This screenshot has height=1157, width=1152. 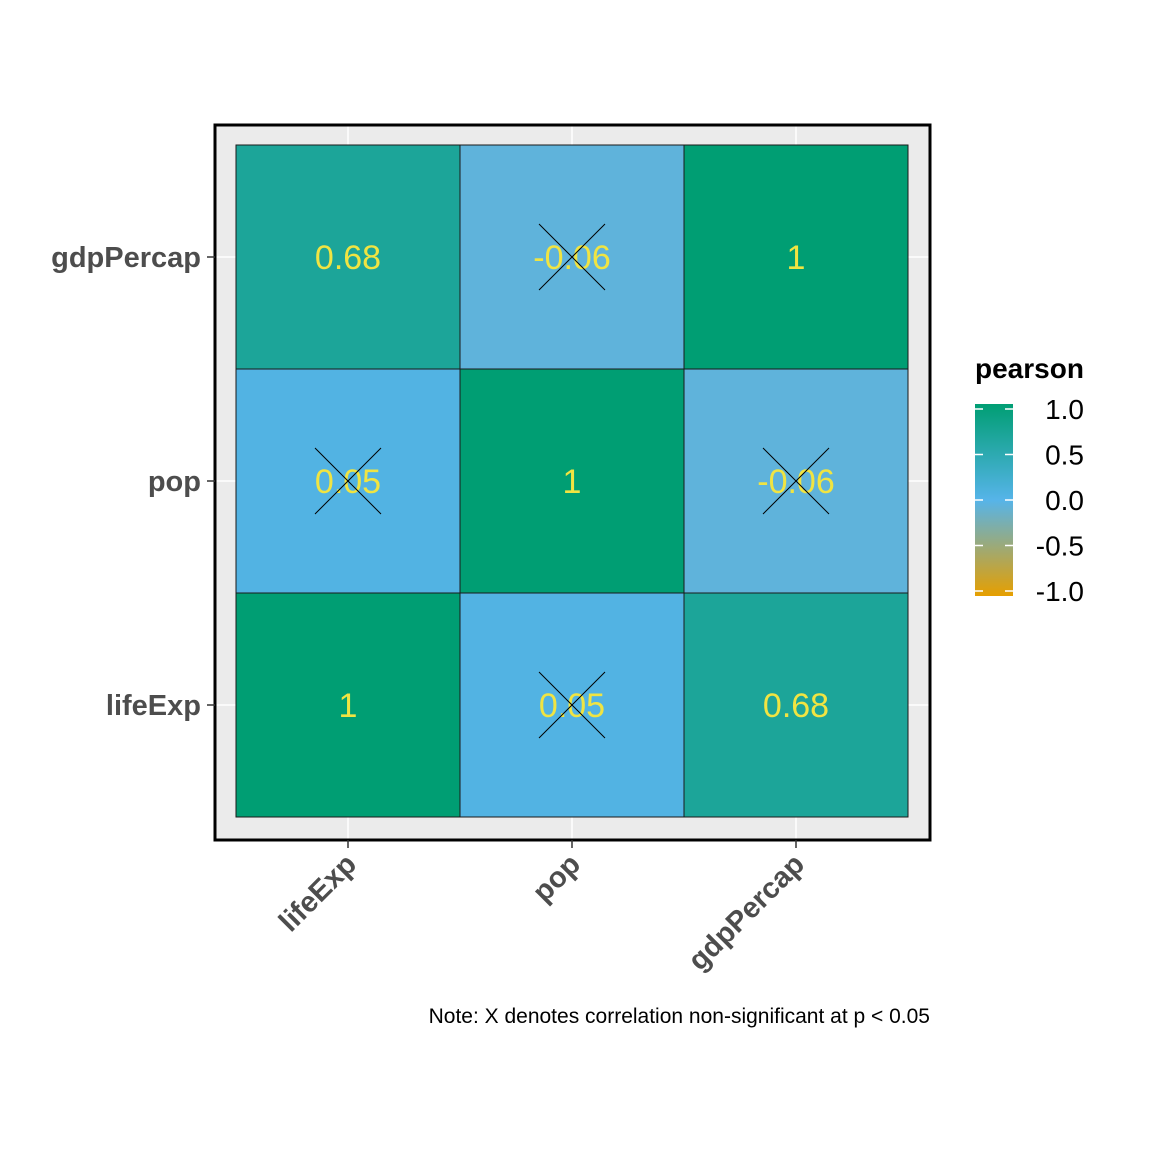 What do you see at coordinates (1064, 500) in the screenshot?
I see `legend-tick-label: 0.0` at bounding box center [1064, 500].